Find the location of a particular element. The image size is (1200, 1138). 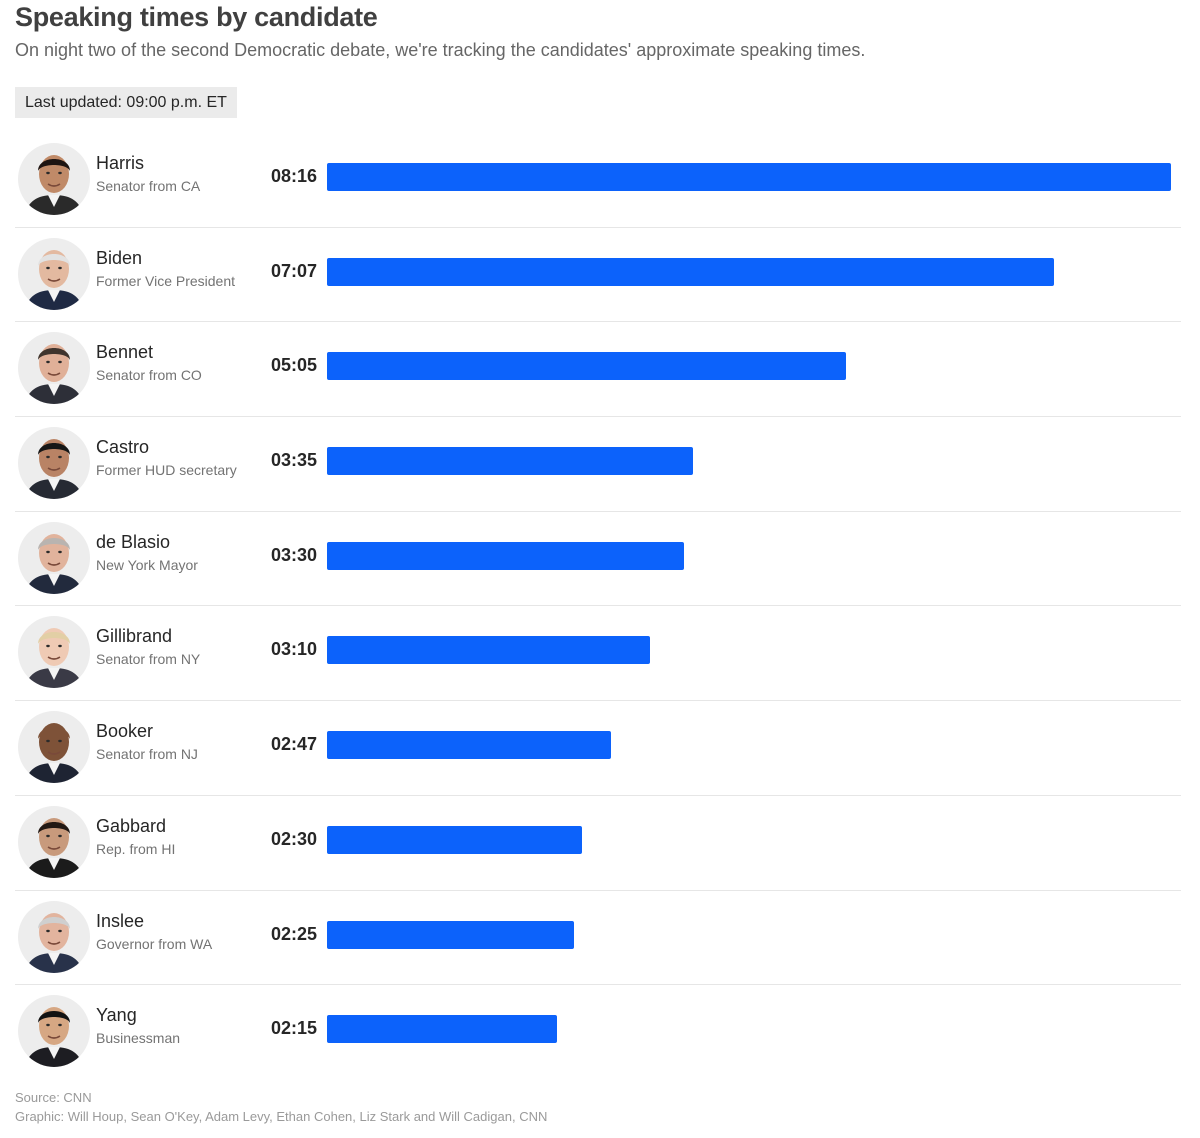

candidate-row-castro: Castro Former HUD secretary 03:35 is located at coordinates (598, 464).